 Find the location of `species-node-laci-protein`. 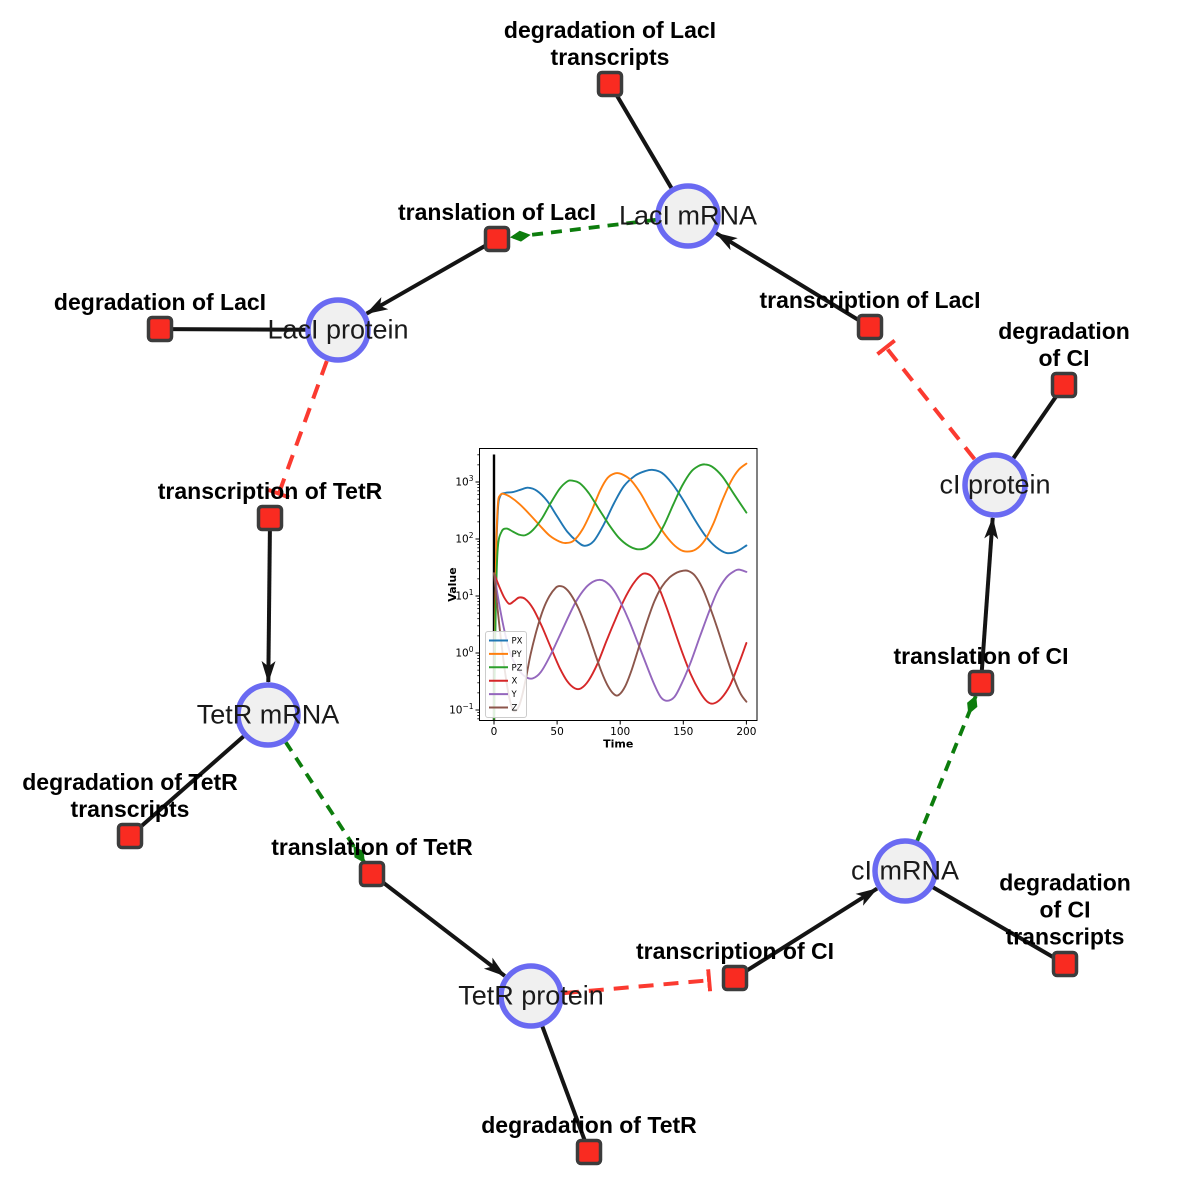

species-node-laci-protein is located at coordinates (338, 330).